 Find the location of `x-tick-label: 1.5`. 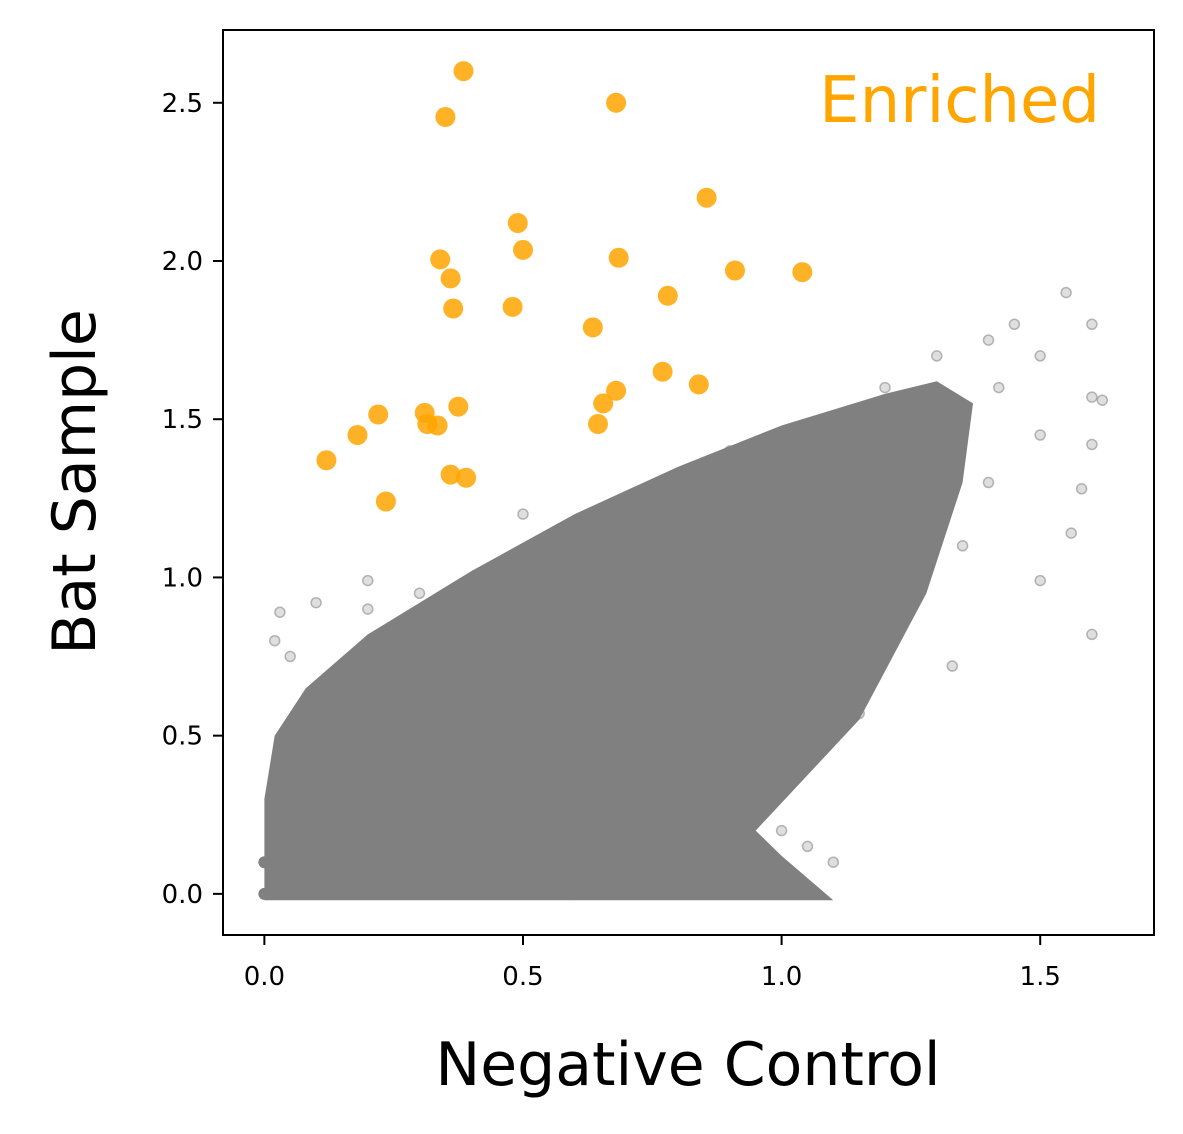

x-tick-label: 1.5 is located at coordinates (1040, 977).